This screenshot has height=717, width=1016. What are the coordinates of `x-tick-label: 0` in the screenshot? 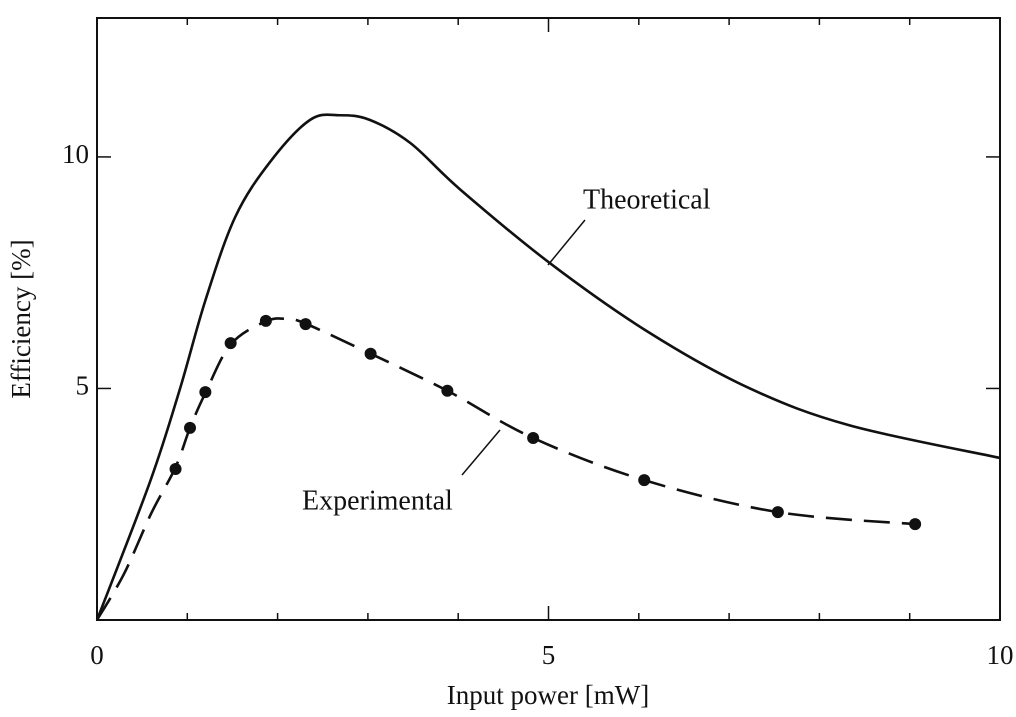 It's located at (97, 655).